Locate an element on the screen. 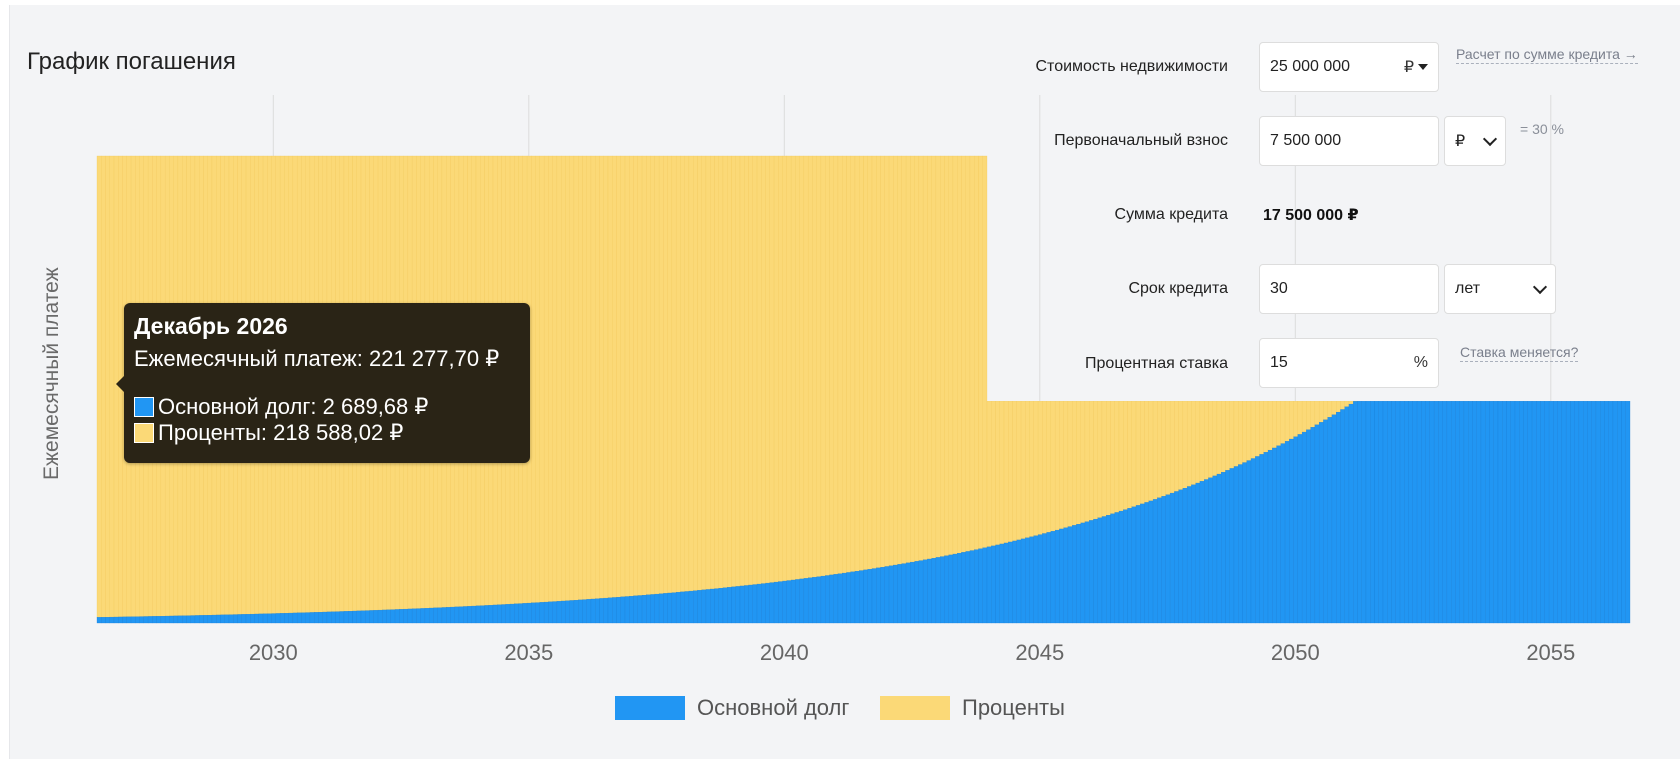  legend-item-interest: Проценты is located at coordinates (972, 708).